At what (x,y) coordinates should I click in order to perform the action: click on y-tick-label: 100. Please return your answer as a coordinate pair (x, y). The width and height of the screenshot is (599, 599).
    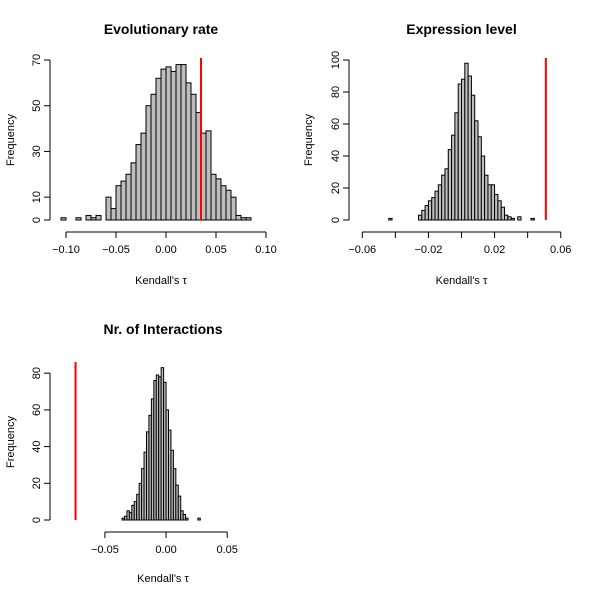
    Looking at the image, I should click on (336, 60).